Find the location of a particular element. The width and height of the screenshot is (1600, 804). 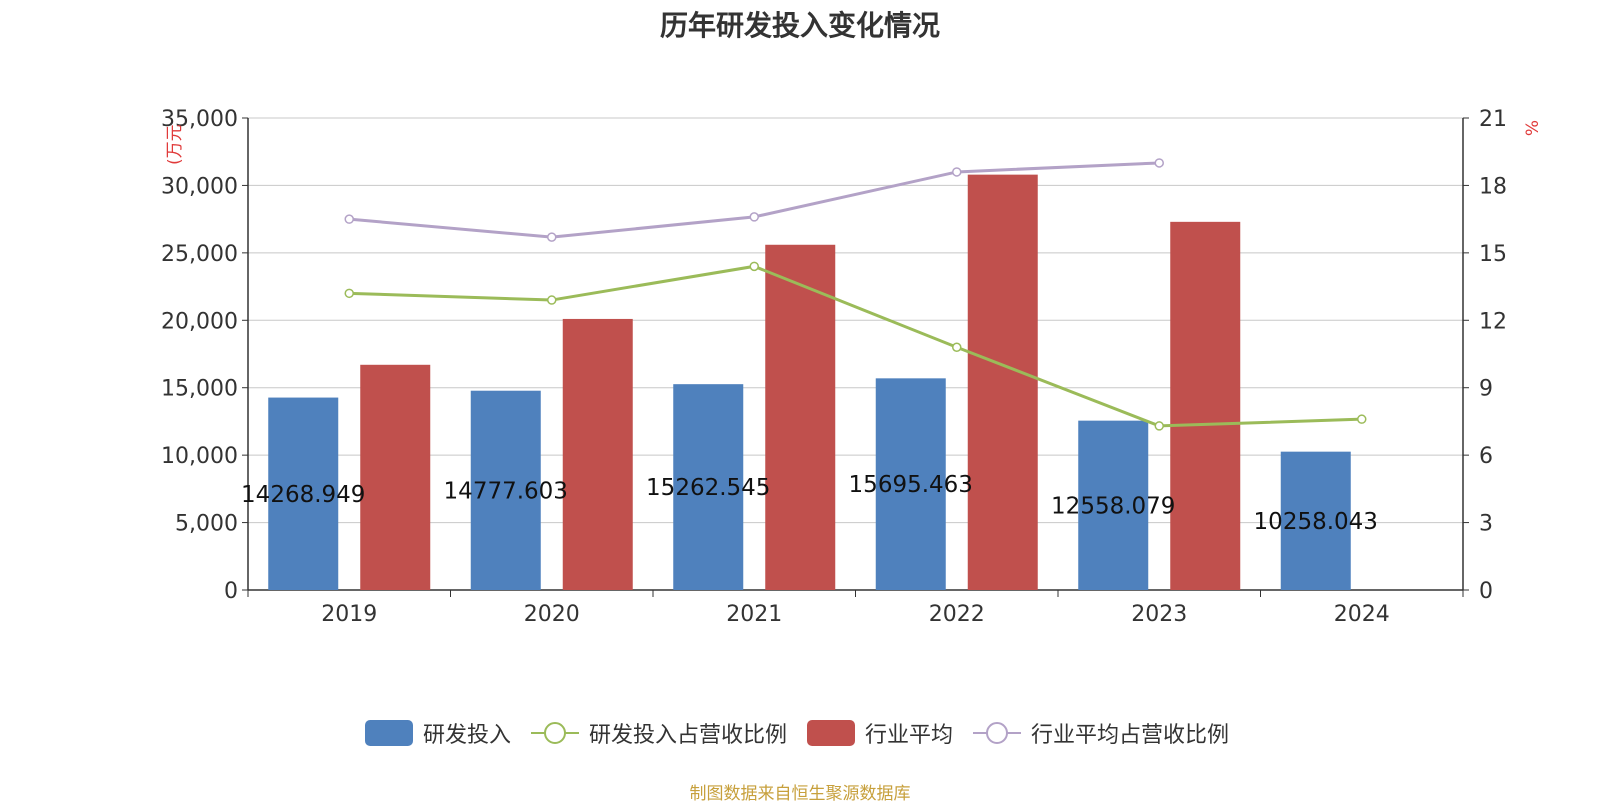

legend-swatch-industry-average is located at coordinates (831, 733).